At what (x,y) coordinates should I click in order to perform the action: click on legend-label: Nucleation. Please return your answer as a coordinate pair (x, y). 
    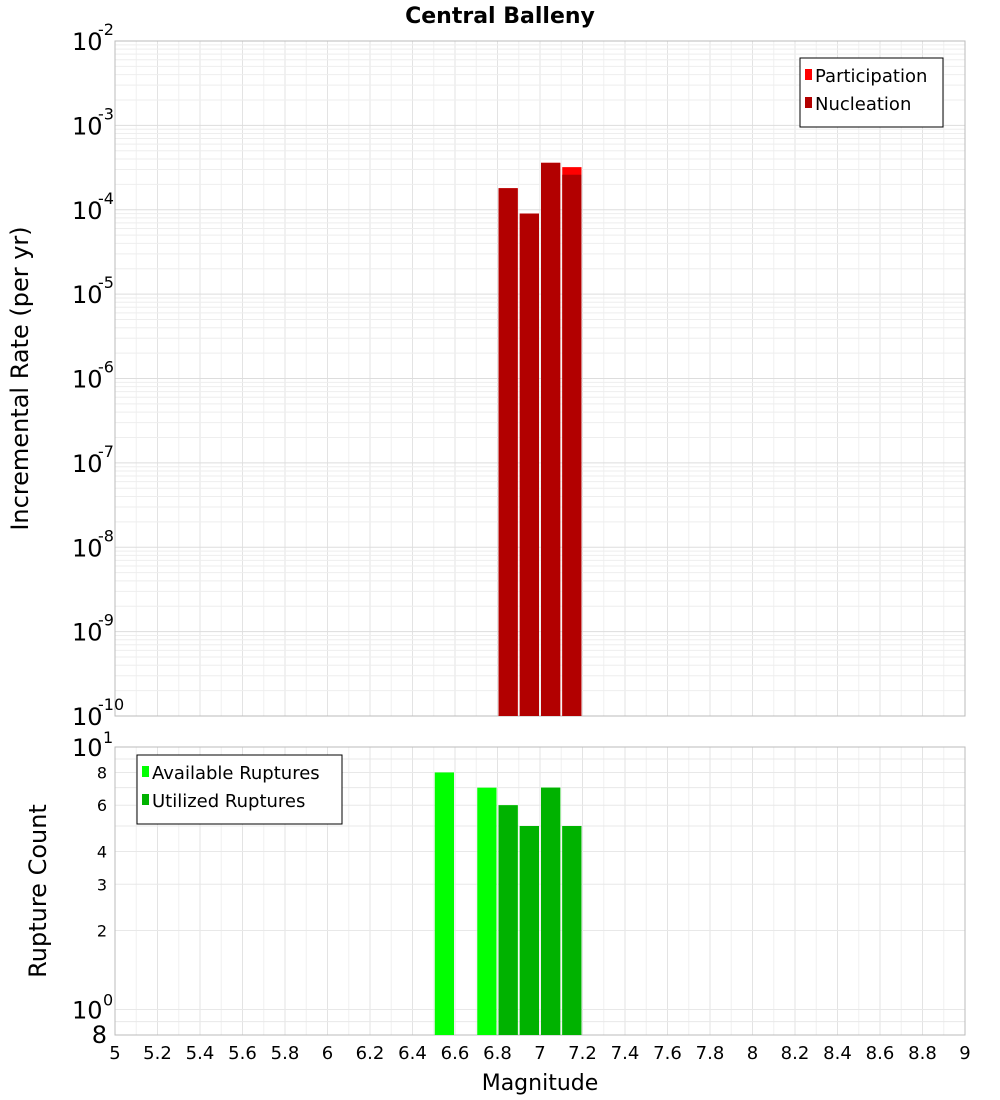
    Looking at the image, I should click on (863, 104).